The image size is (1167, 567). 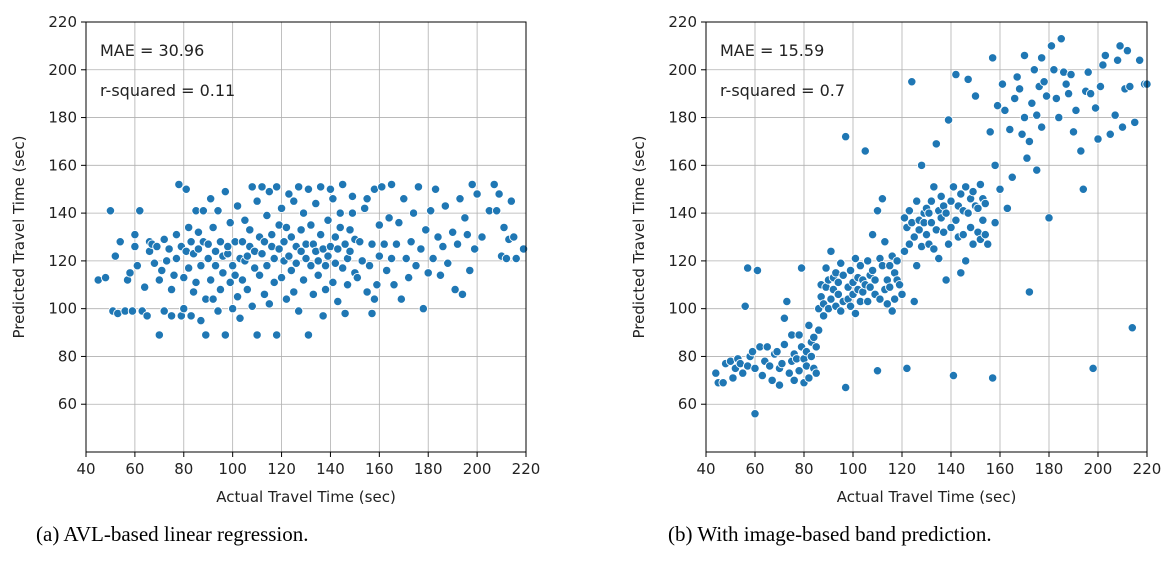 I want to click on y-tick-label: 80, so click(x=687, y=356).